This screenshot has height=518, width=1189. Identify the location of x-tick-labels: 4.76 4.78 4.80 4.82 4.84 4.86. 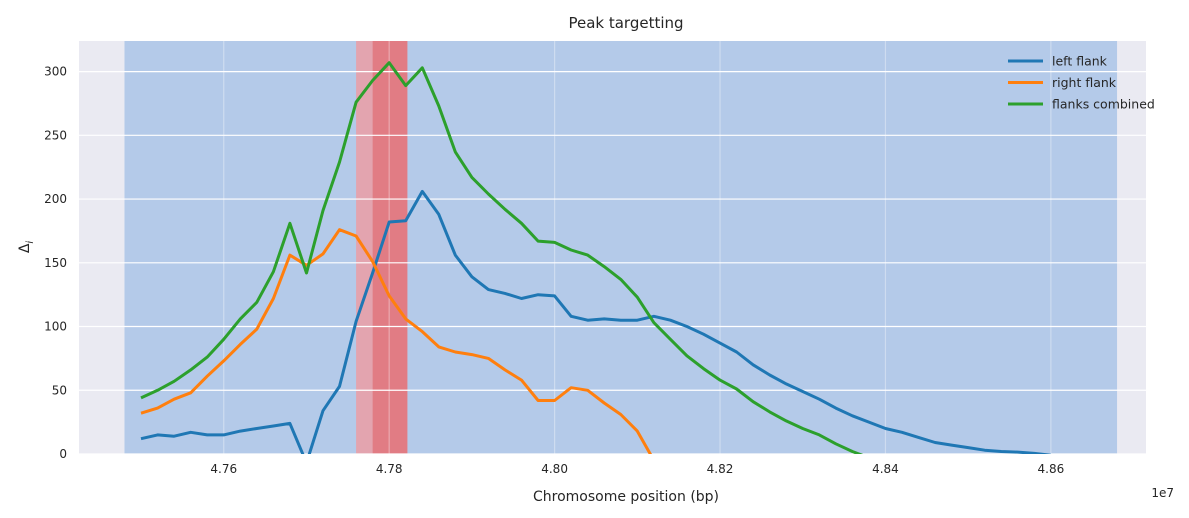
(637, 469).